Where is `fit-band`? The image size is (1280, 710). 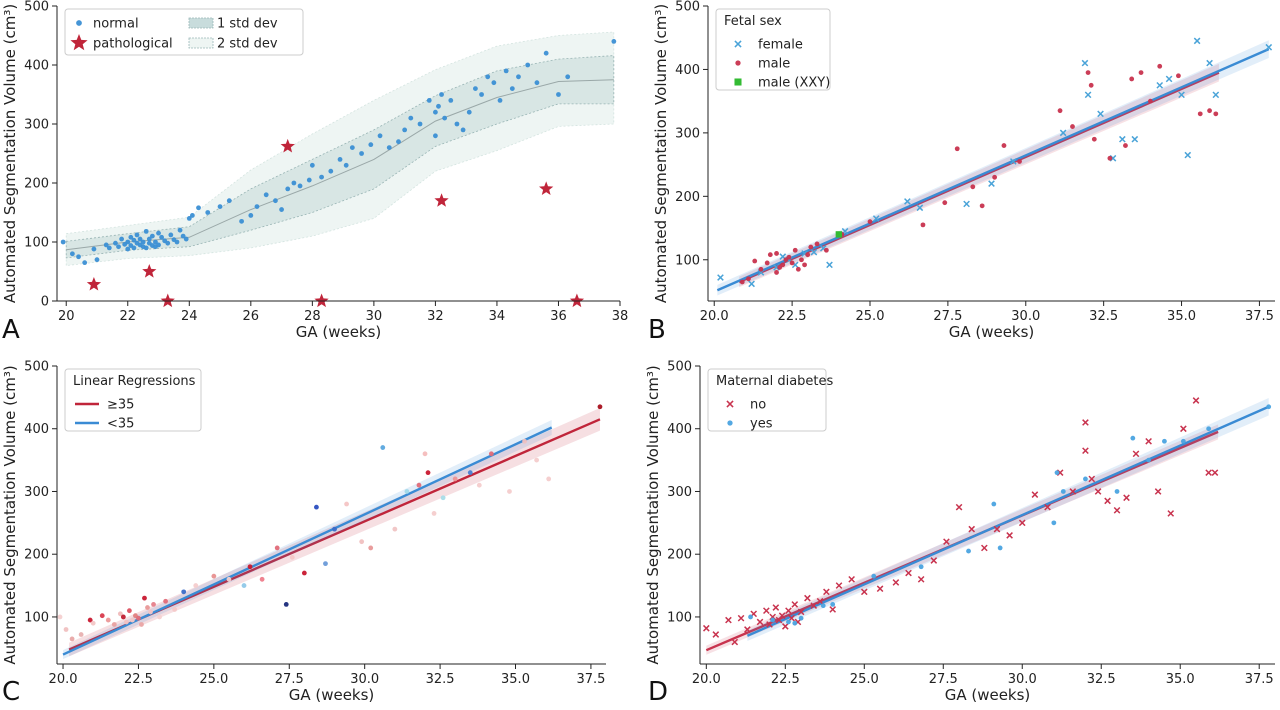
fit-band is located at coordinates (334, 532).